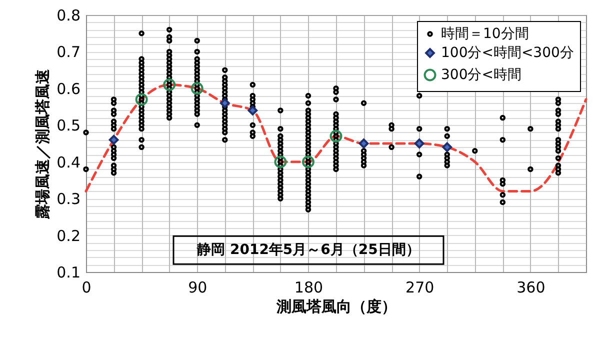  Describe the element at coordinates (68, 125) in the screenshot. I see `y-tick-label: 0.5` at that location.